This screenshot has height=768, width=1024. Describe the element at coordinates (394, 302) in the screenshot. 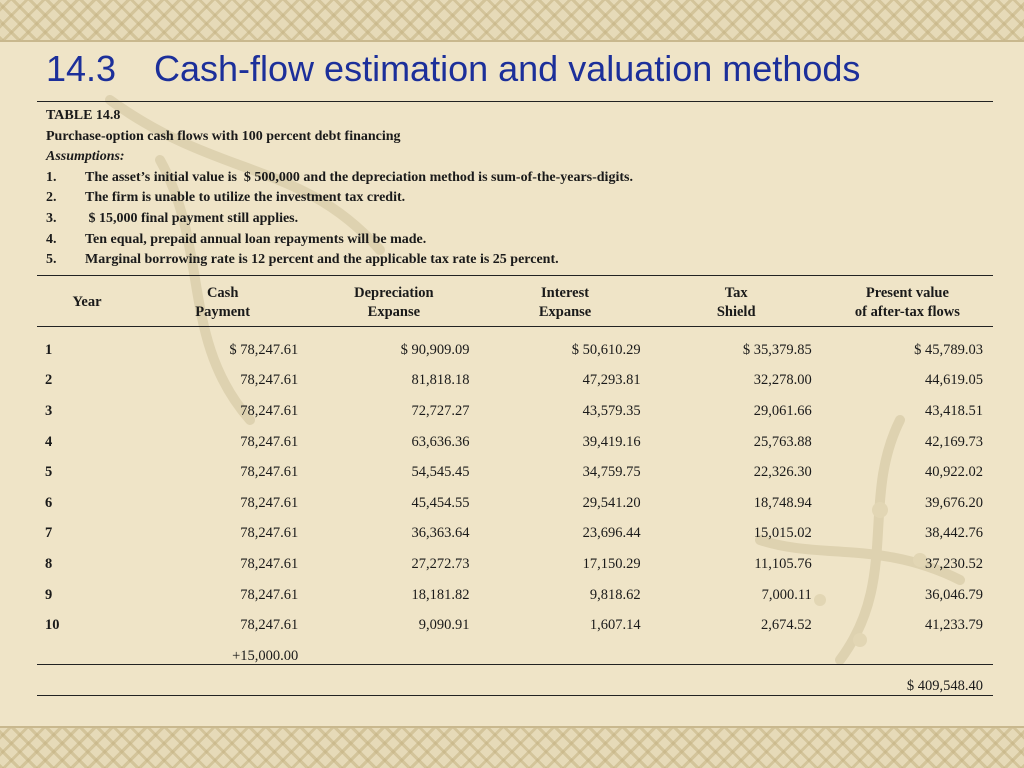

I see `header-depreciation: Depreciation Expanse` at that location.